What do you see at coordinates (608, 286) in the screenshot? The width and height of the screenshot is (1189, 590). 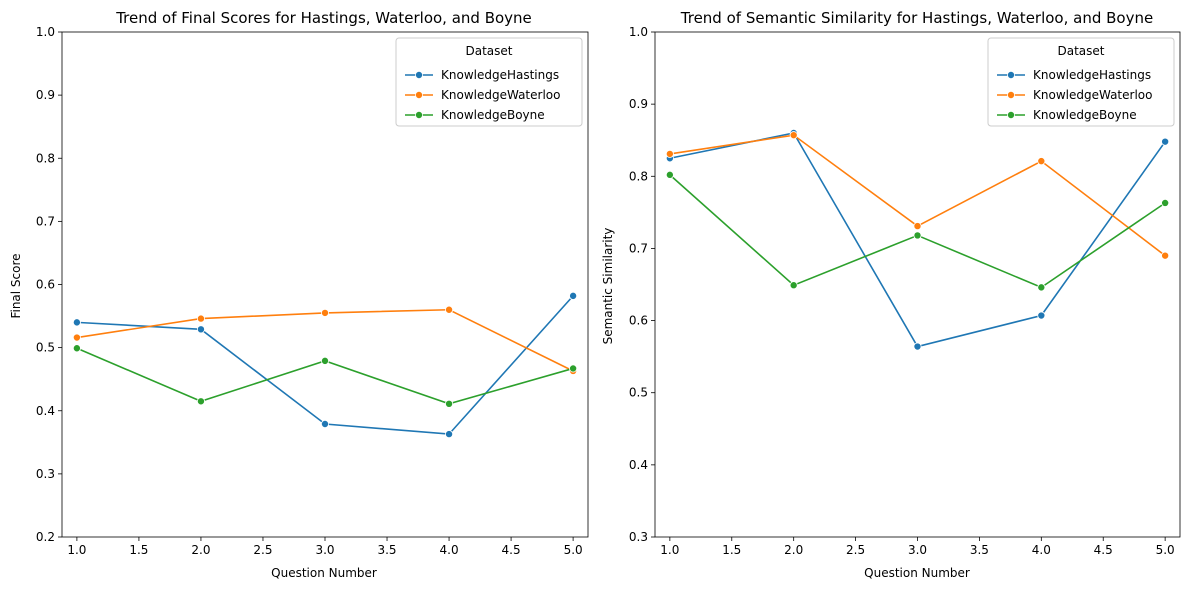 I see `y-axis-label: Semantic Similarity` at bounding box center [608, 286].